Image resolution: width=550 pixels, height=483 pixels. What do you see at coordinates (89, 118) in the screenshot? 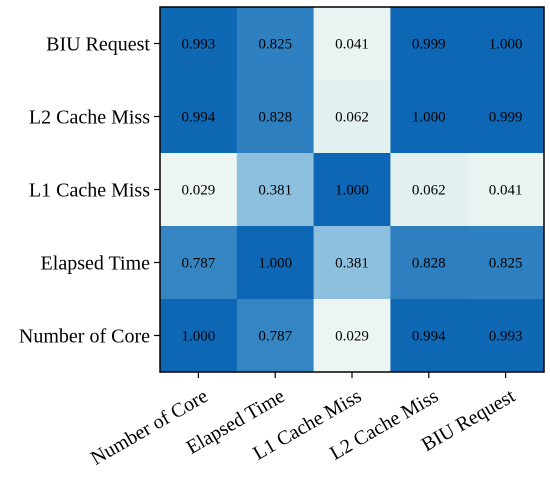
I see `y-tick-label: L2 Cache Miss` at bounding box center [89, 118].